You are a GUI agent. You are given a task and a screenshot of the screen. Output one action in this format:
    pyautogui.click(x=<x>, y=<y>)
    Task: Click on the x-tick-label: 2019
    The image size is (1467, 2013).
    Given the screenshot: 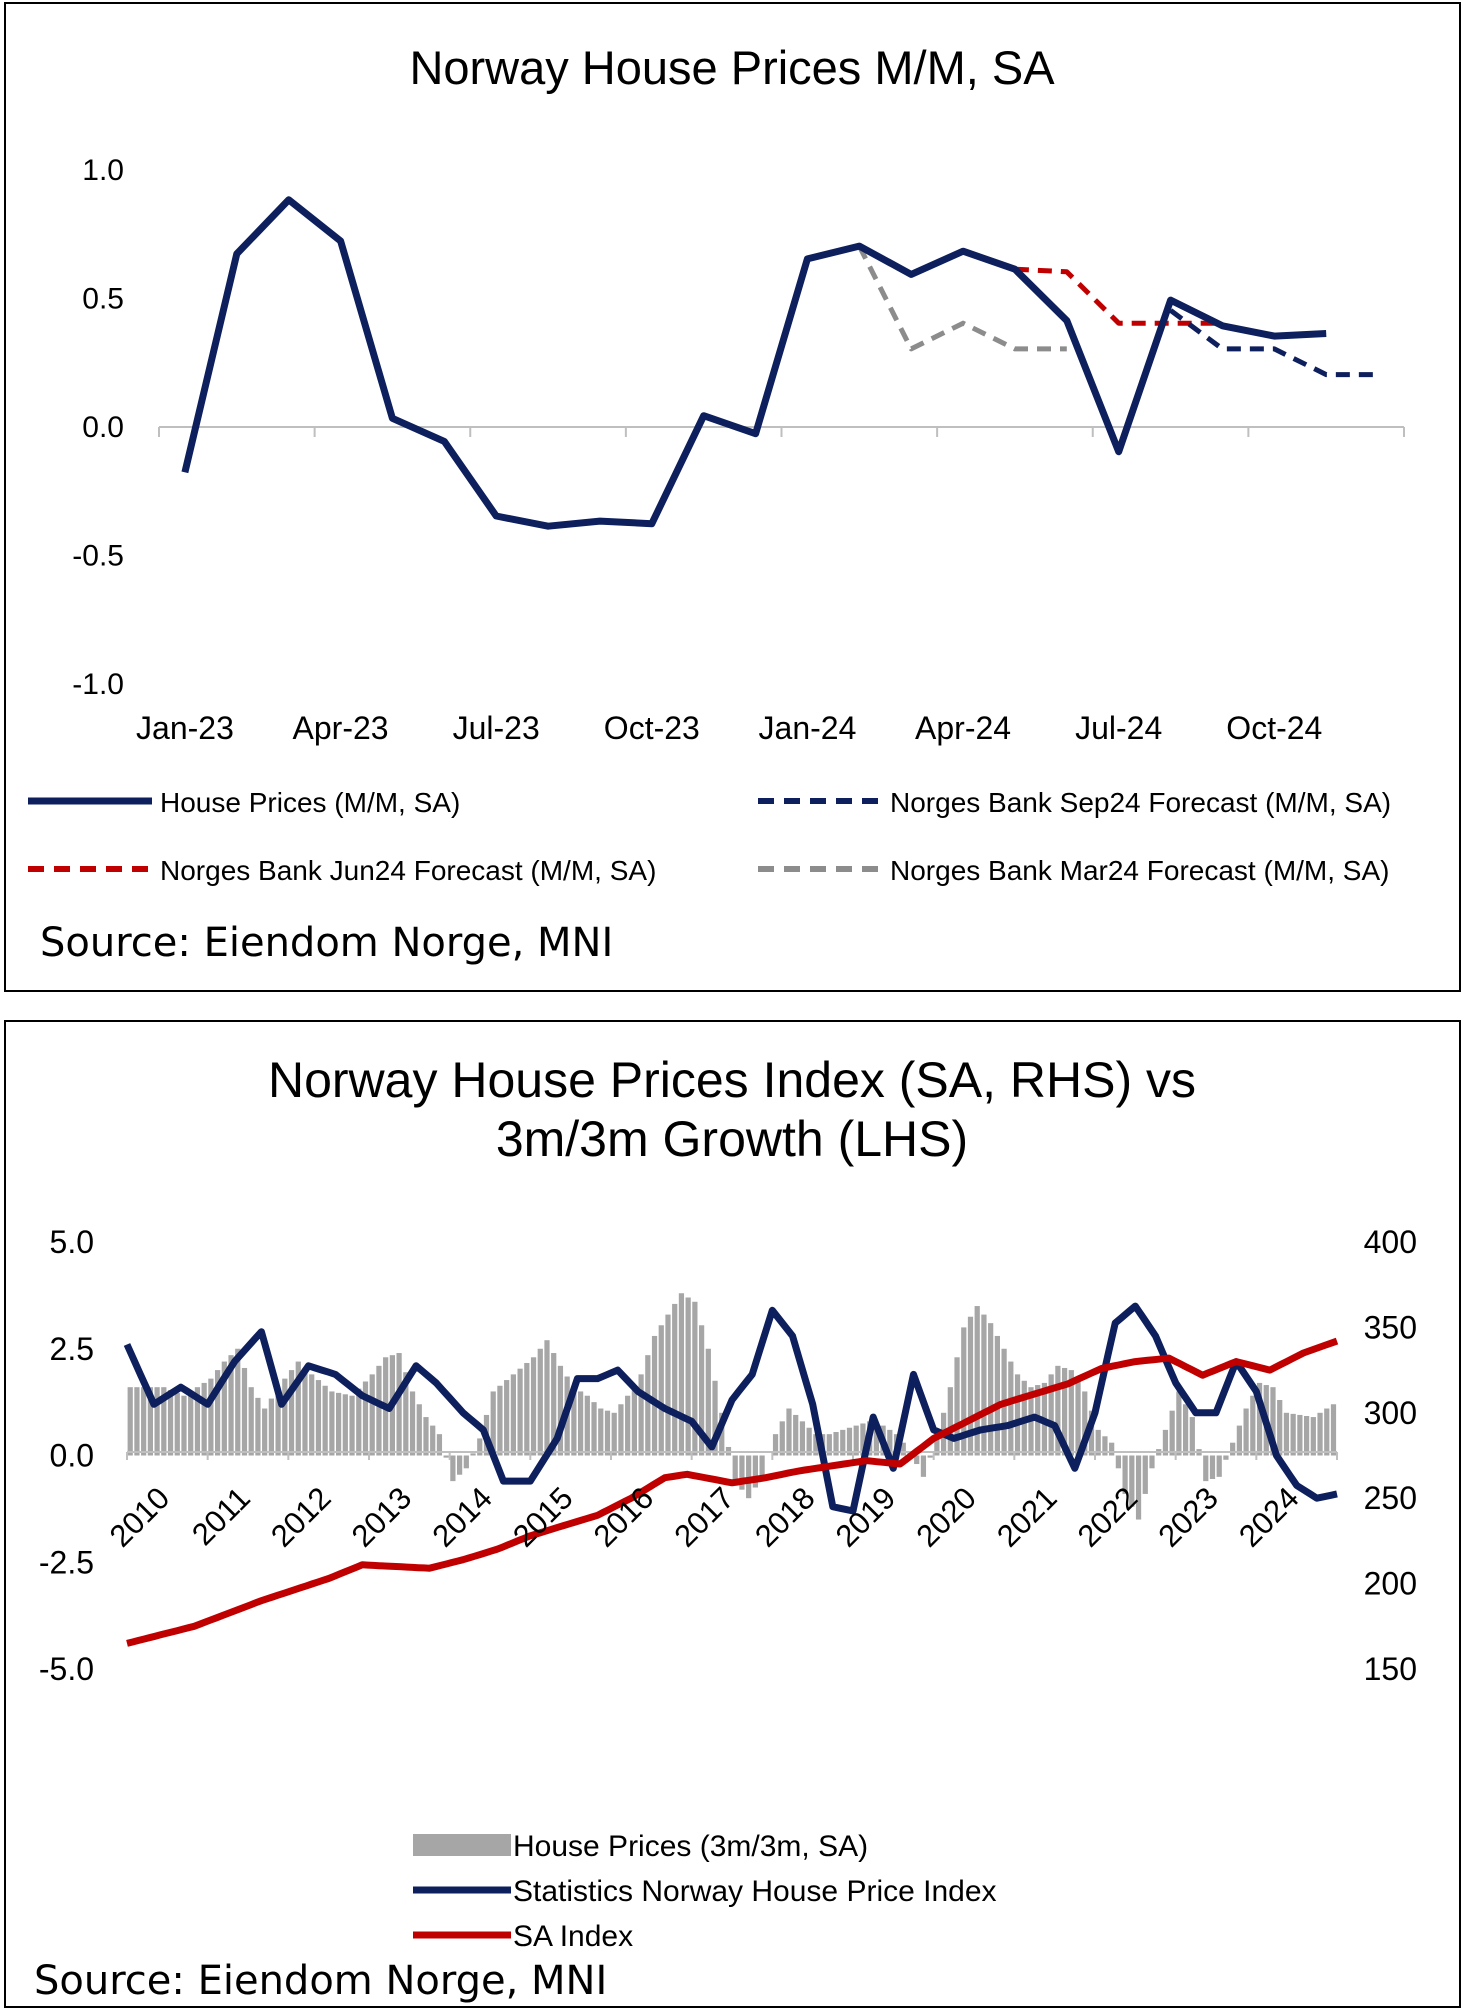 What is the action you would take?
    pyautogui.click(x=866, y=1517)
    